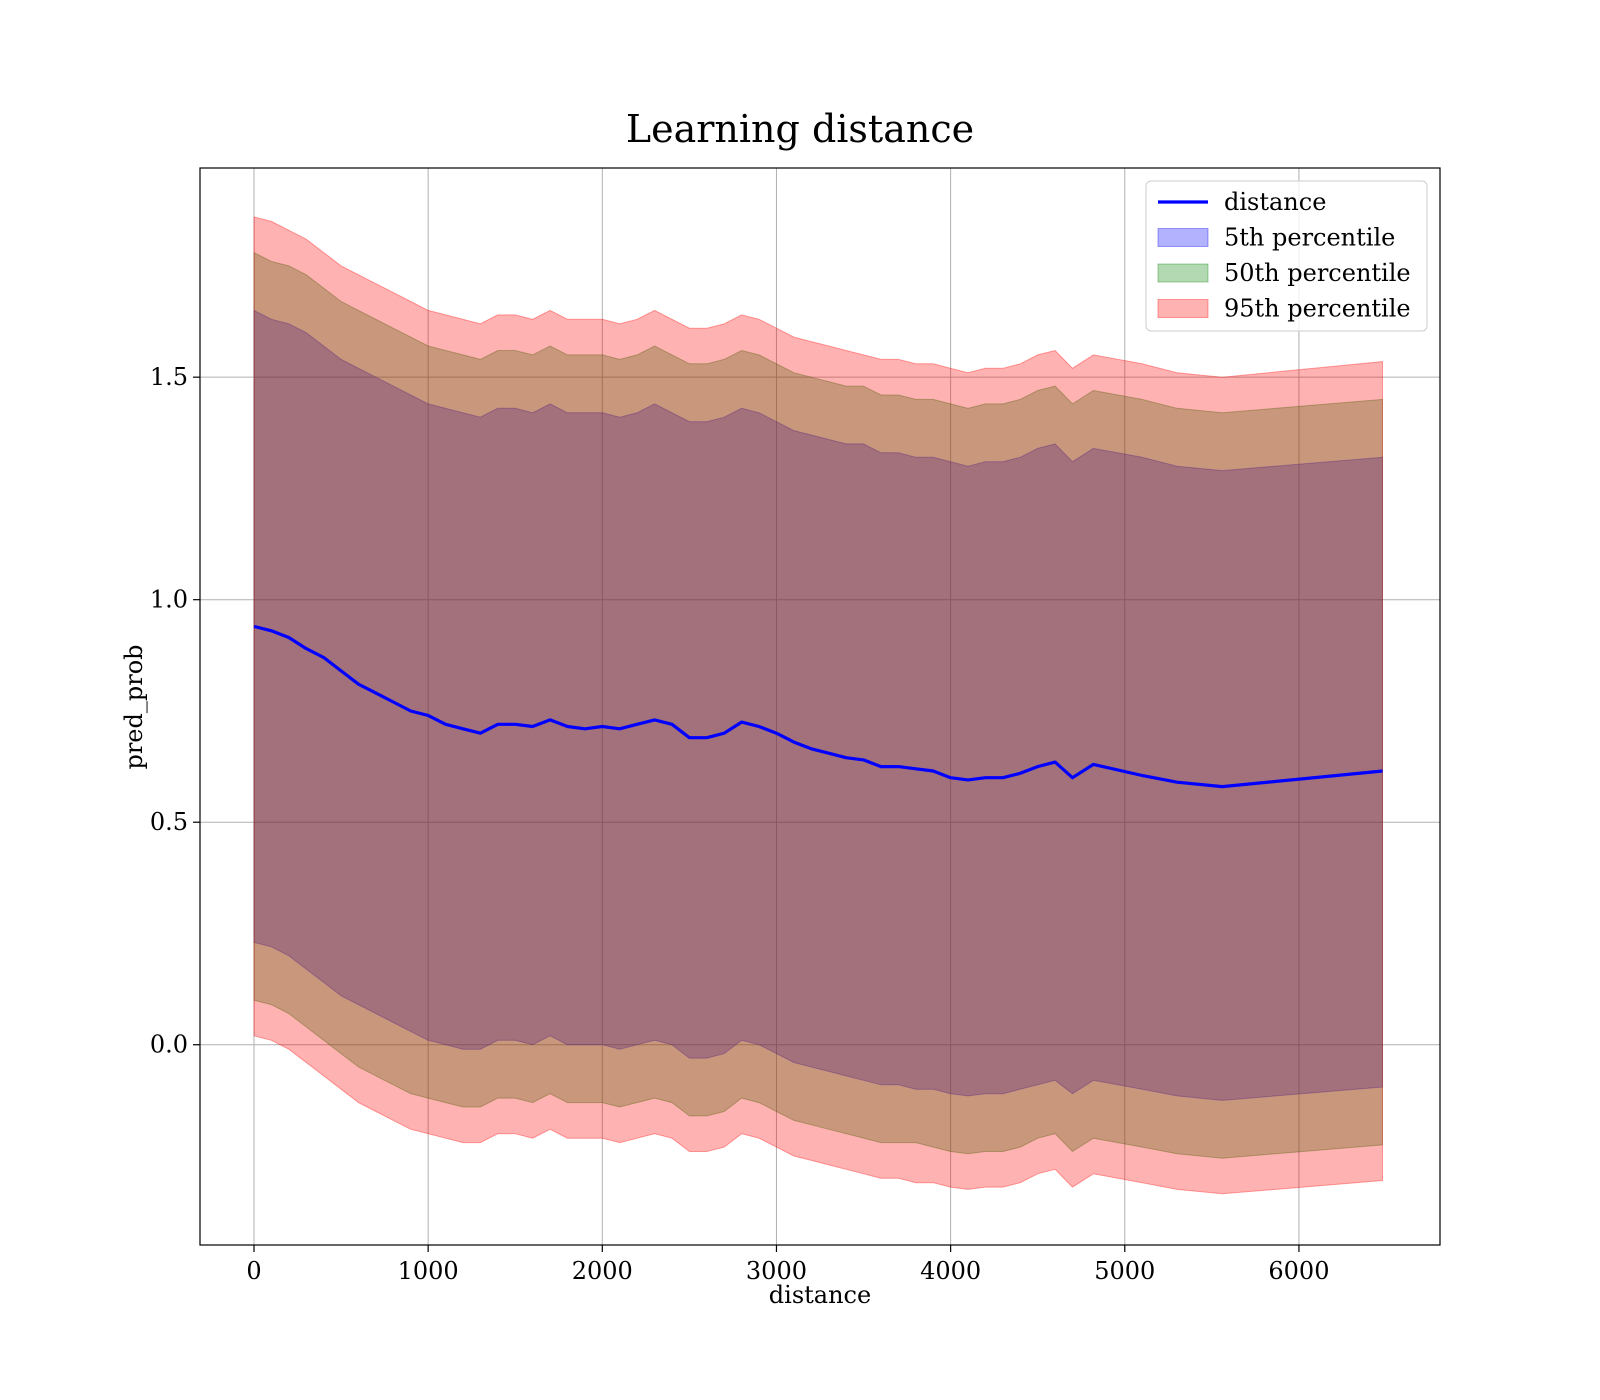 The width and height of the screenshot is (1600, 1400). Describe the element at coordinates (169, 1045) in the screenshot. I see `y-tick-label: 0.0` at that location.